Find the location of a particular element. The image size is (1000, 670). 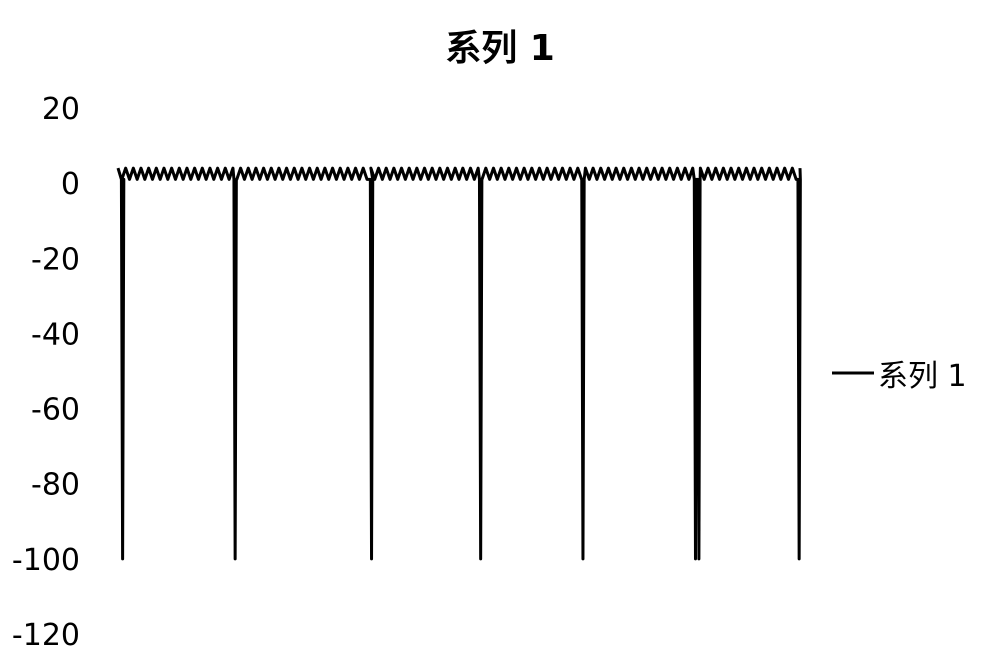

y-axis-tick-labels: 20 0 -20 -40 -60 -80 -100 -120 is located at coordinates (46, 372).